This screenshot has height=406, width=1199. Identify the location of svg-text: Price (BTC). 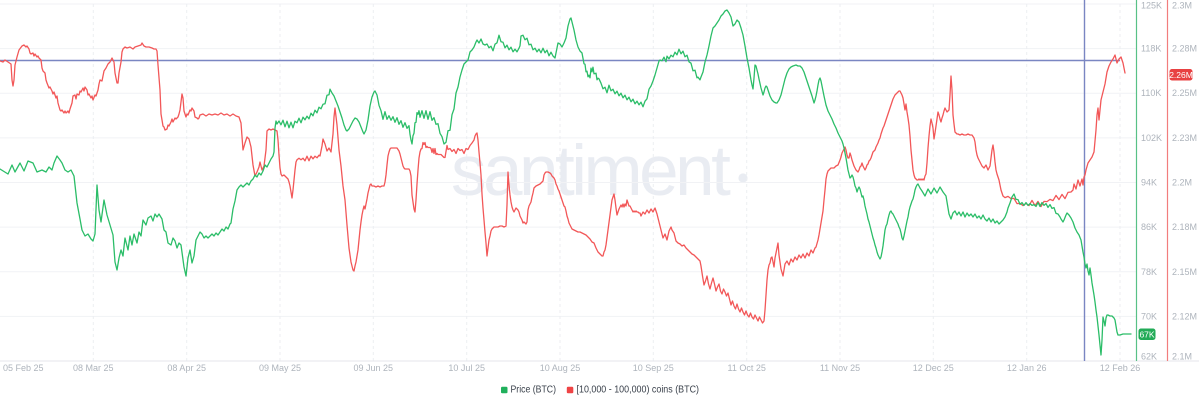
(534, 390).